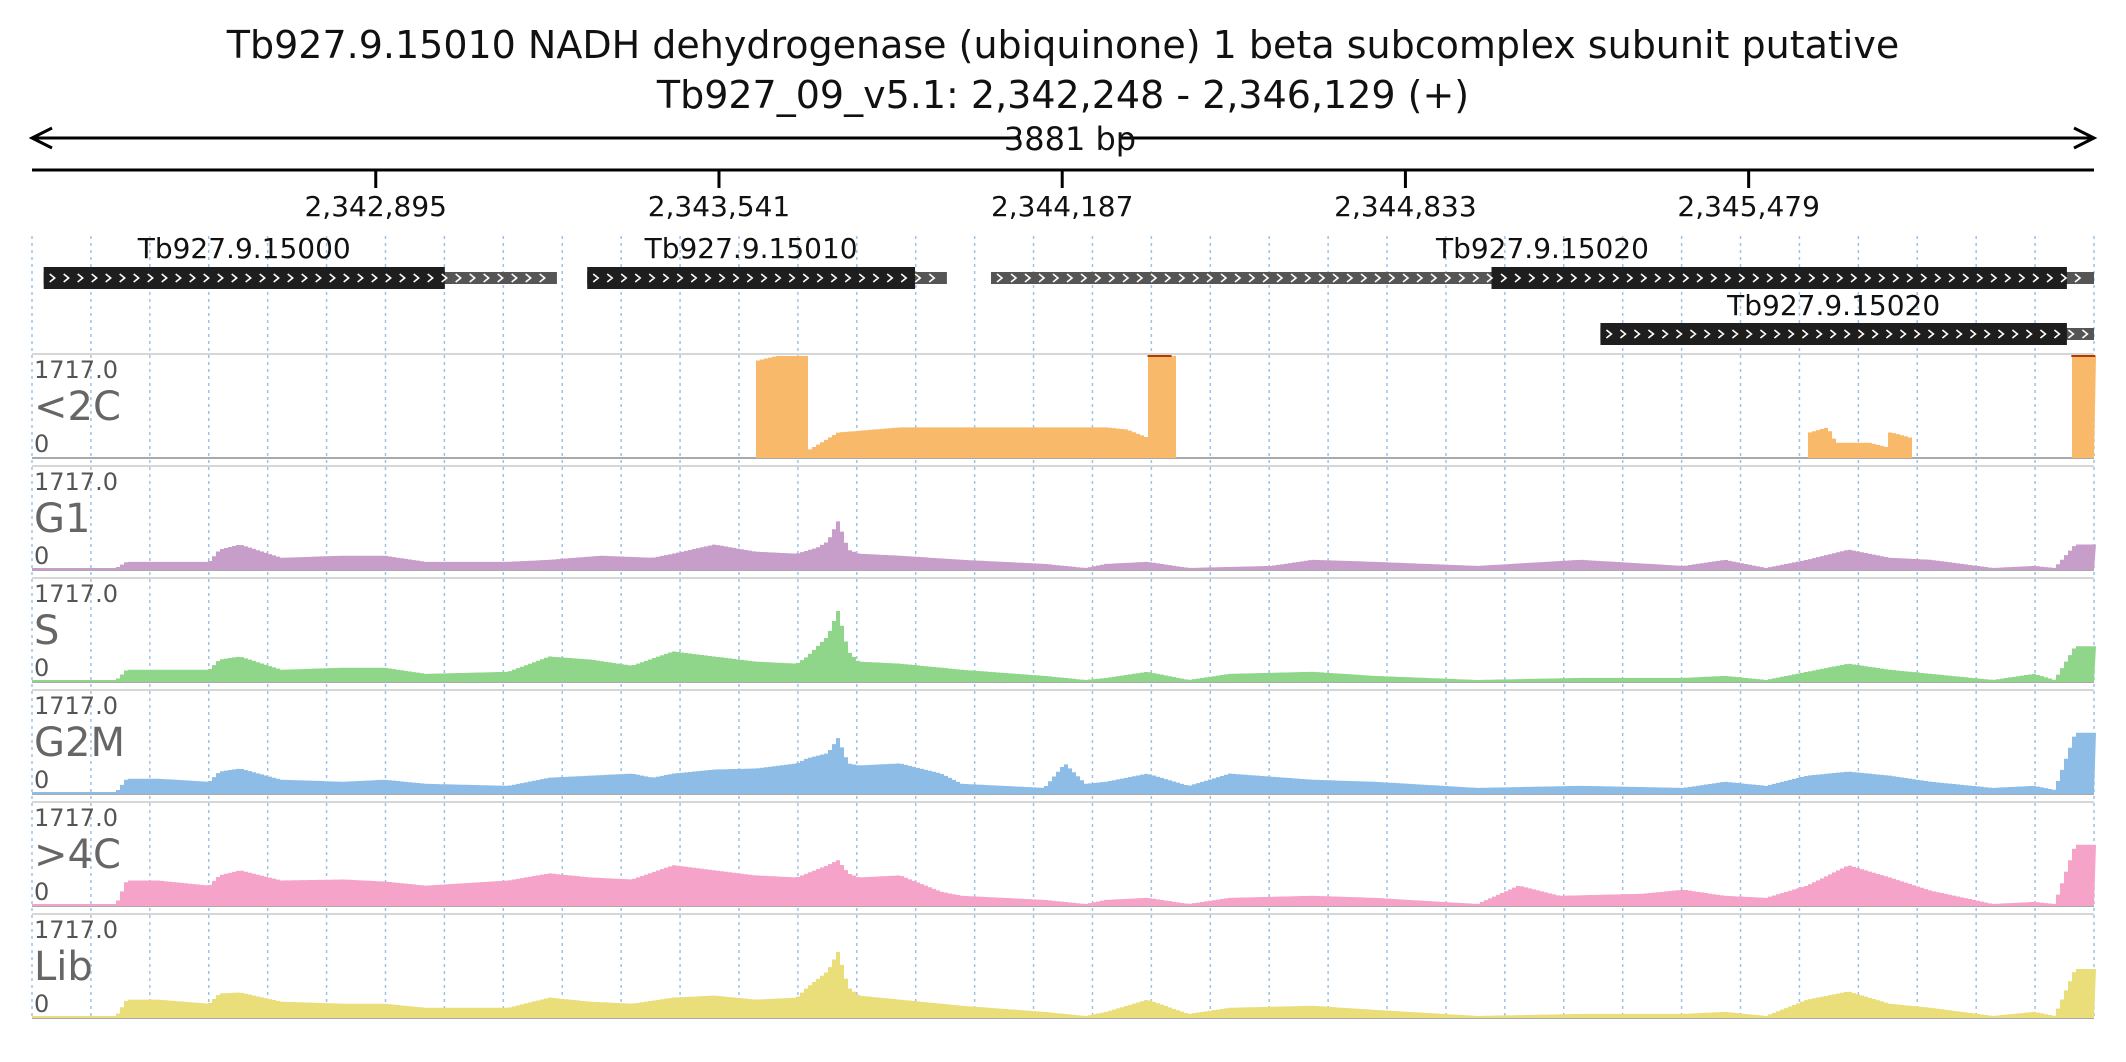 The image size is (2126, 1062). What do you see at coordinates (1748, 206) in the screenshot?
I see `tick-label: 2,345,479` at bounding box center [1748, 206].